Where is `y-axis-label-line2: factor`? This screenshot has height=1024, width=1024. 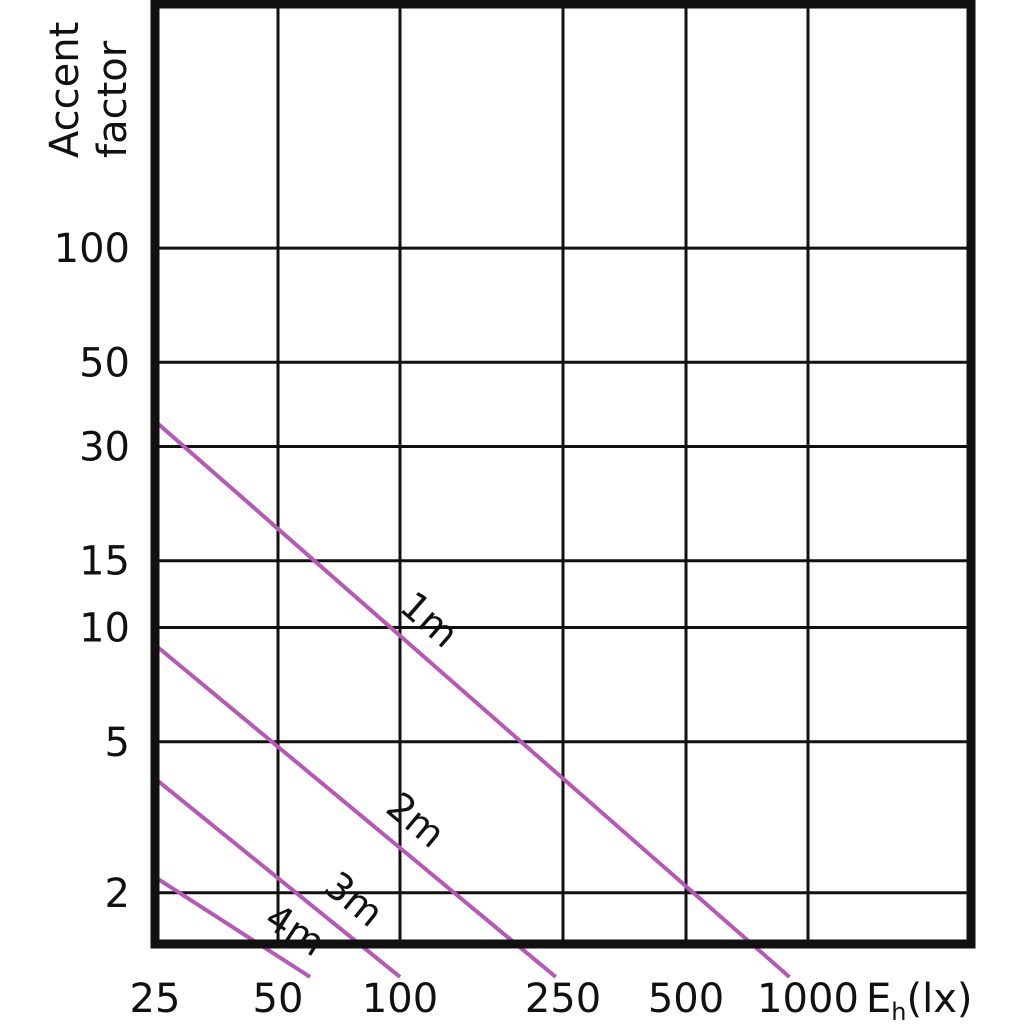
y-axis-label-line2: factor is located at coordinates (113, 99).